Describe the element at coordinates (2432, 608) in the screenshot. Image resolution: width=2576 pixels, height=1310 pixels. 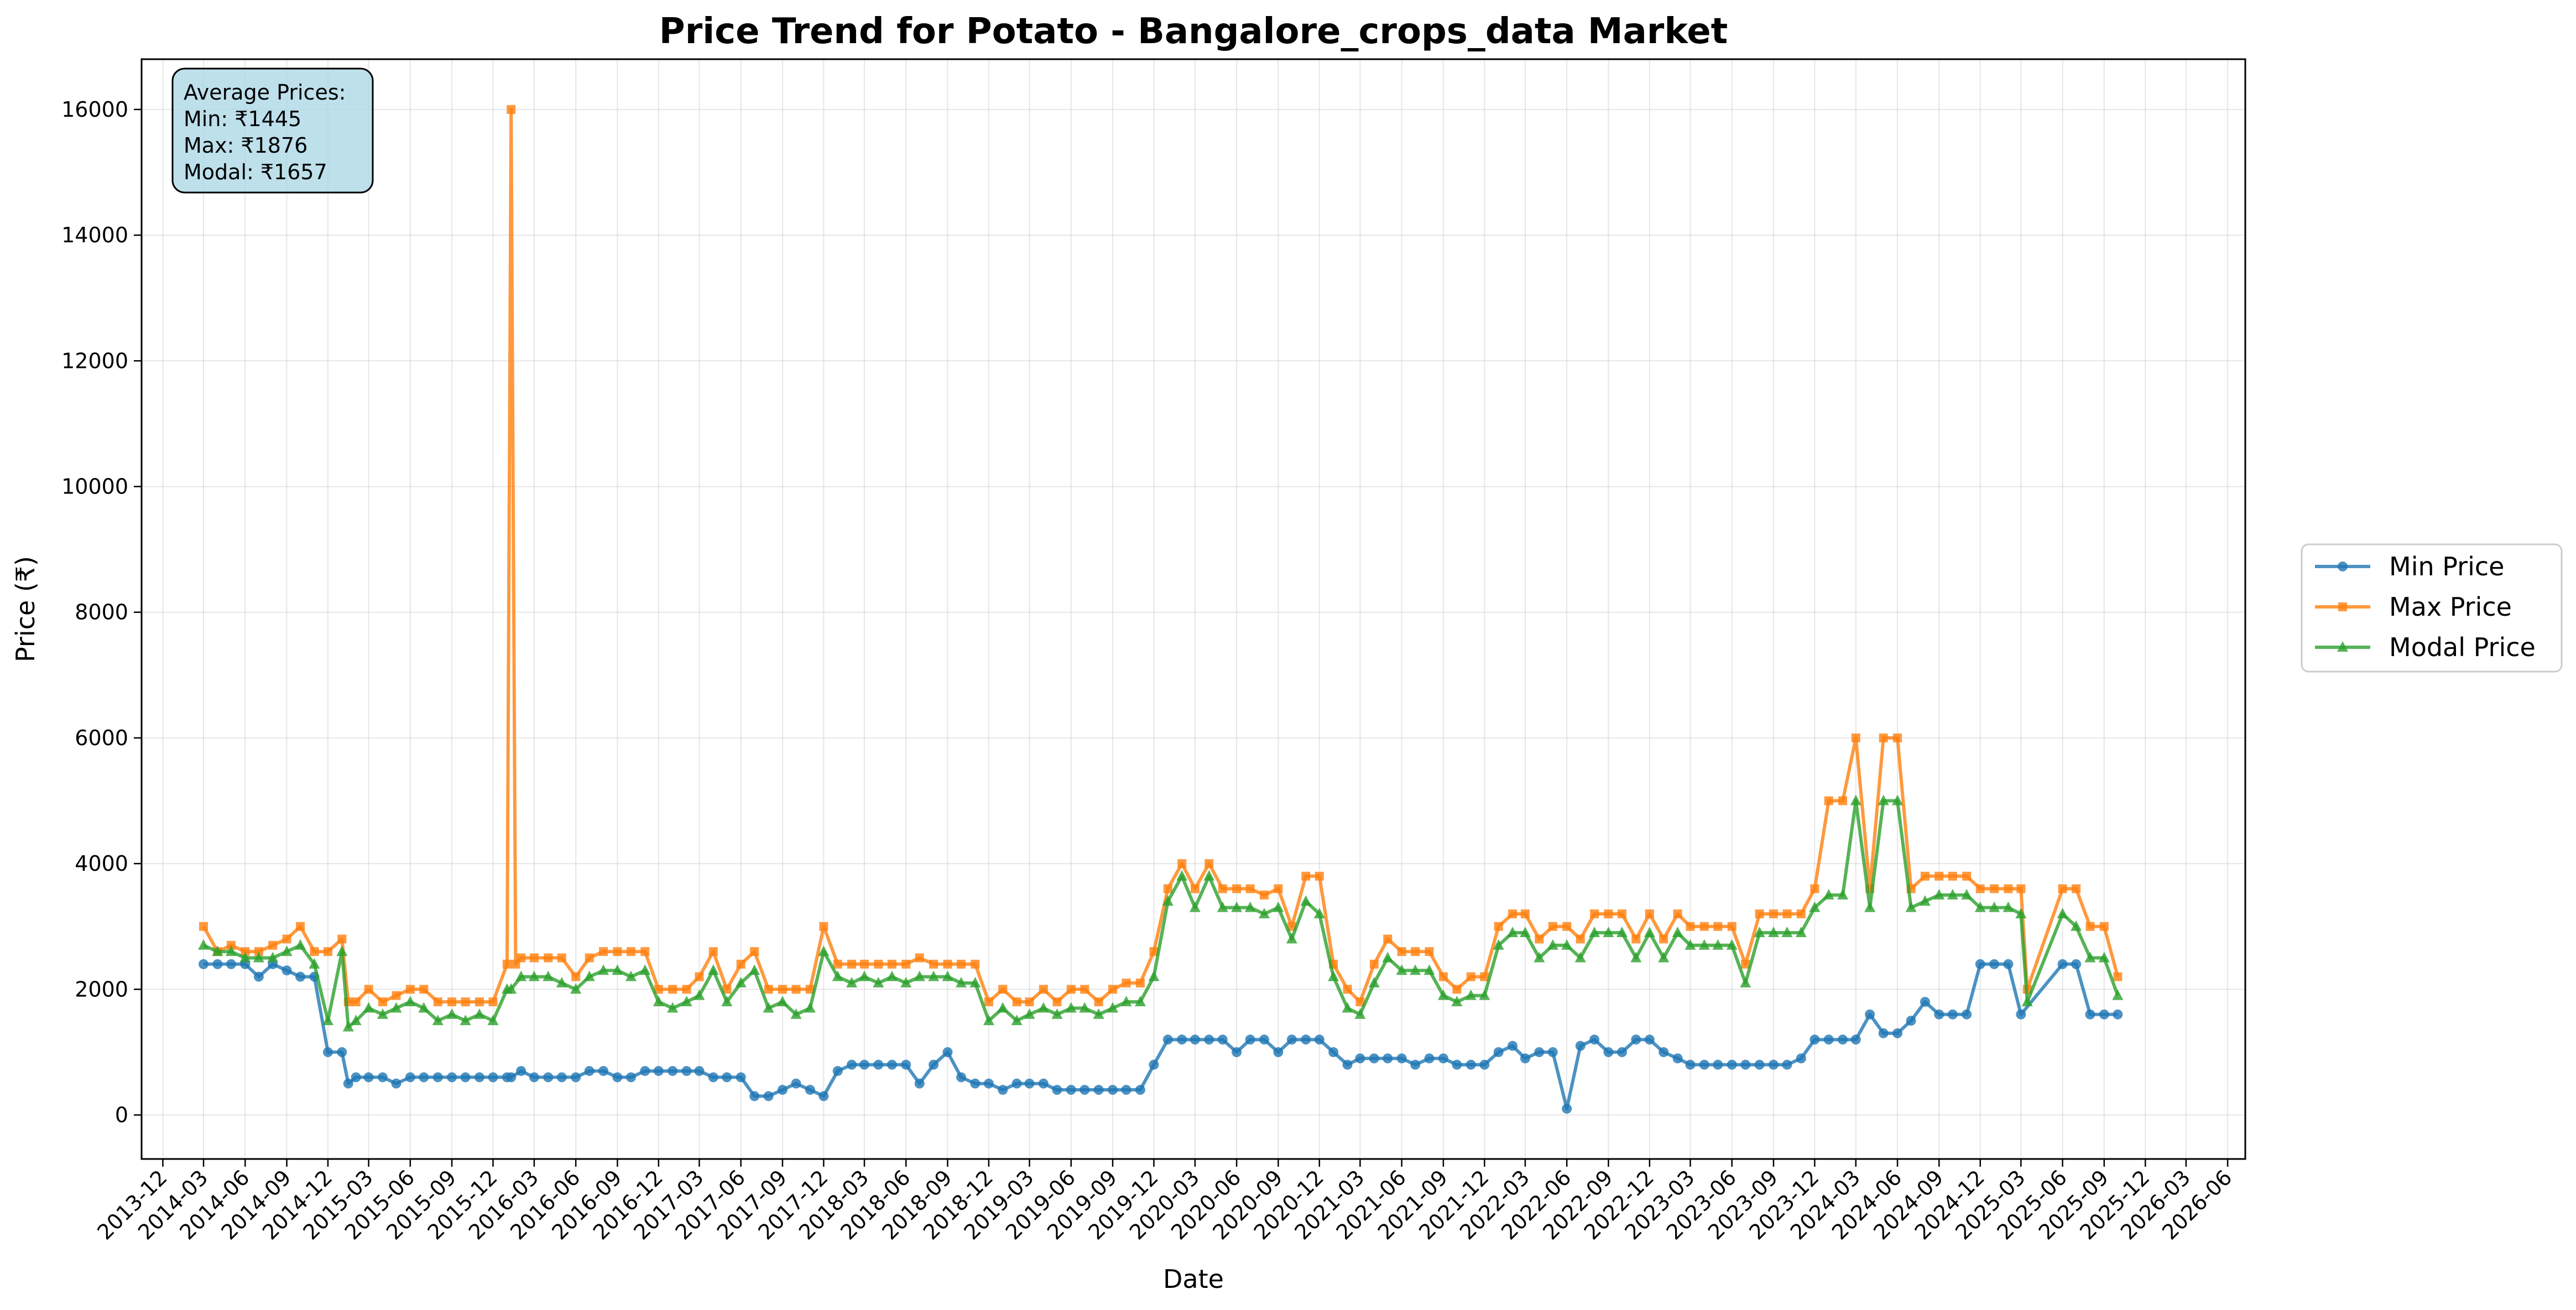
I see `legend-frame` at that location.